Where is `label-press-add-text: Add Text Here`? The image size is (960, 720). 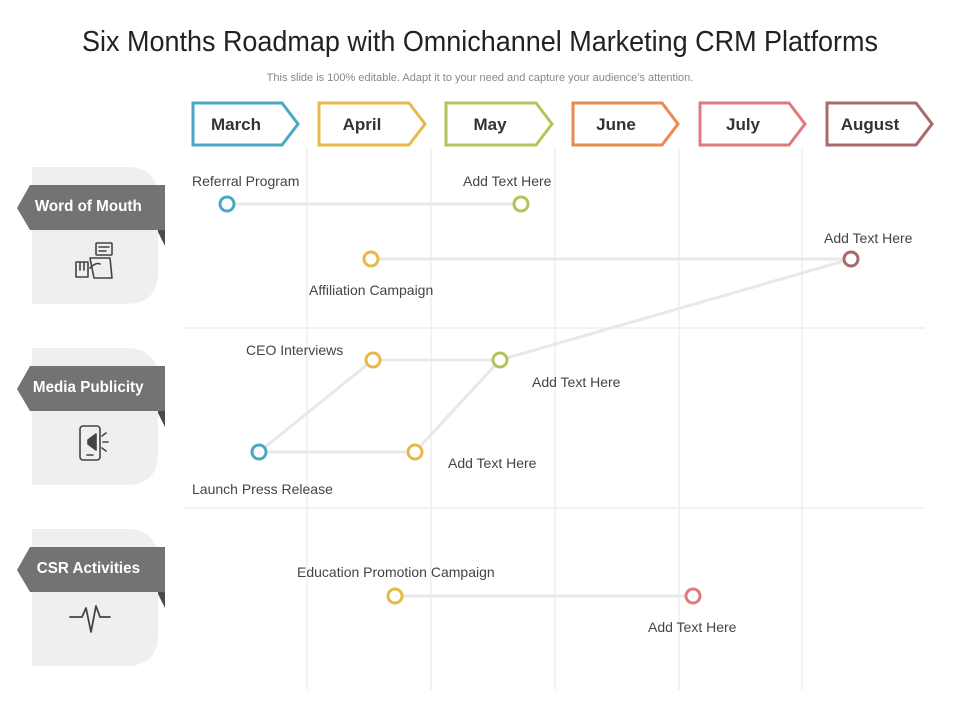 label-press-add-text: Add Text Here is located at coordinates (492, 463).